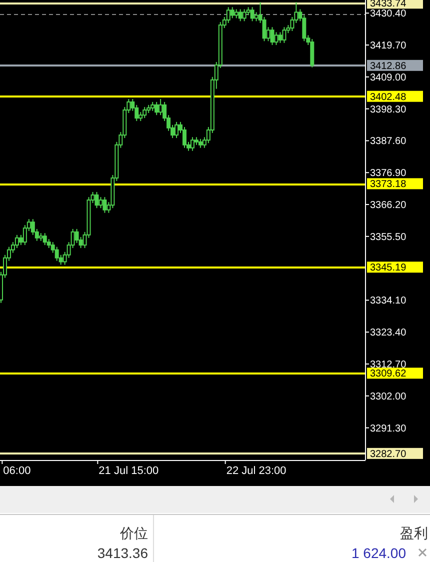 The height and width of the screenshot is (562, 430). Describe the element at coordinates (388, 206) in the screenshot. I see `y-tick-label: 3366.20` at that location.